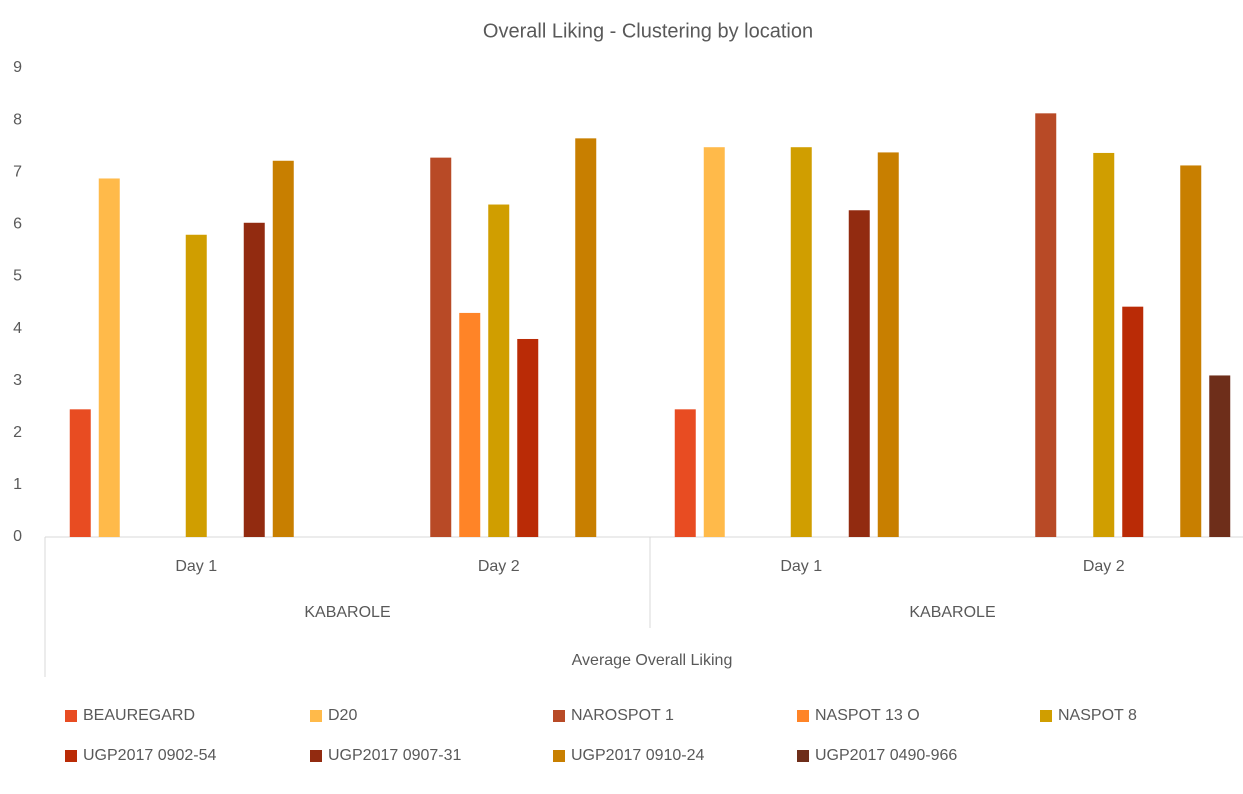 The width and height of the screenshot is (1243, 794). Describe the element at coordinates (622, 715) in the screenshot. I see `legend-label: NAROSPOT 1` at that location.